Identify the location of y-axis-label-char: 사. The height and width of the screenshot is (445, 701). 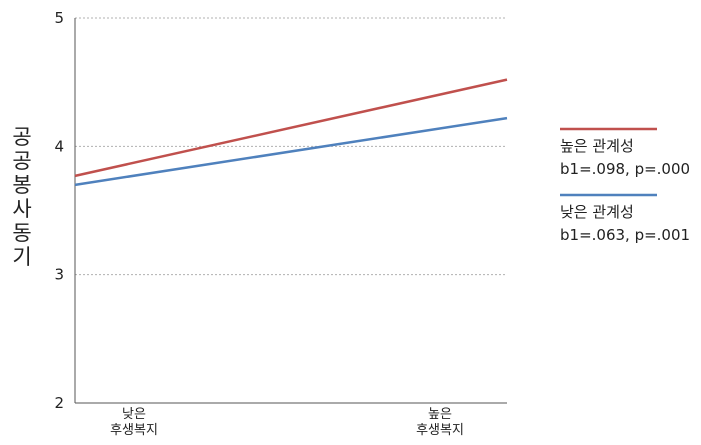
(21, 209).